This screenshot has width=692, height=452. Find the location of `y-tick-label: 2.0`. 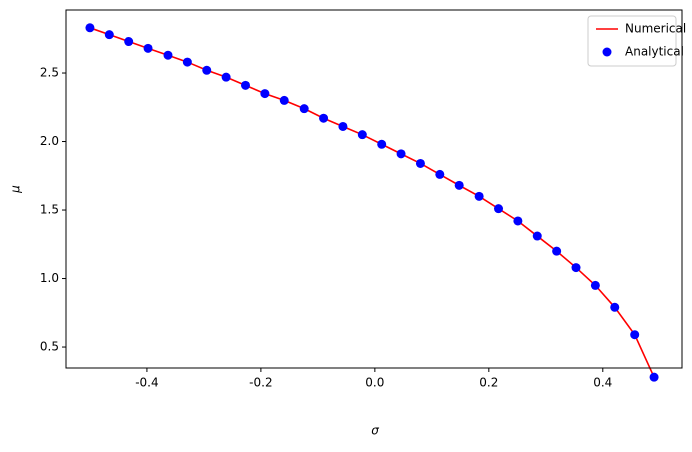

y-tick-label: 2.0 is located at coordinates (49, 141).